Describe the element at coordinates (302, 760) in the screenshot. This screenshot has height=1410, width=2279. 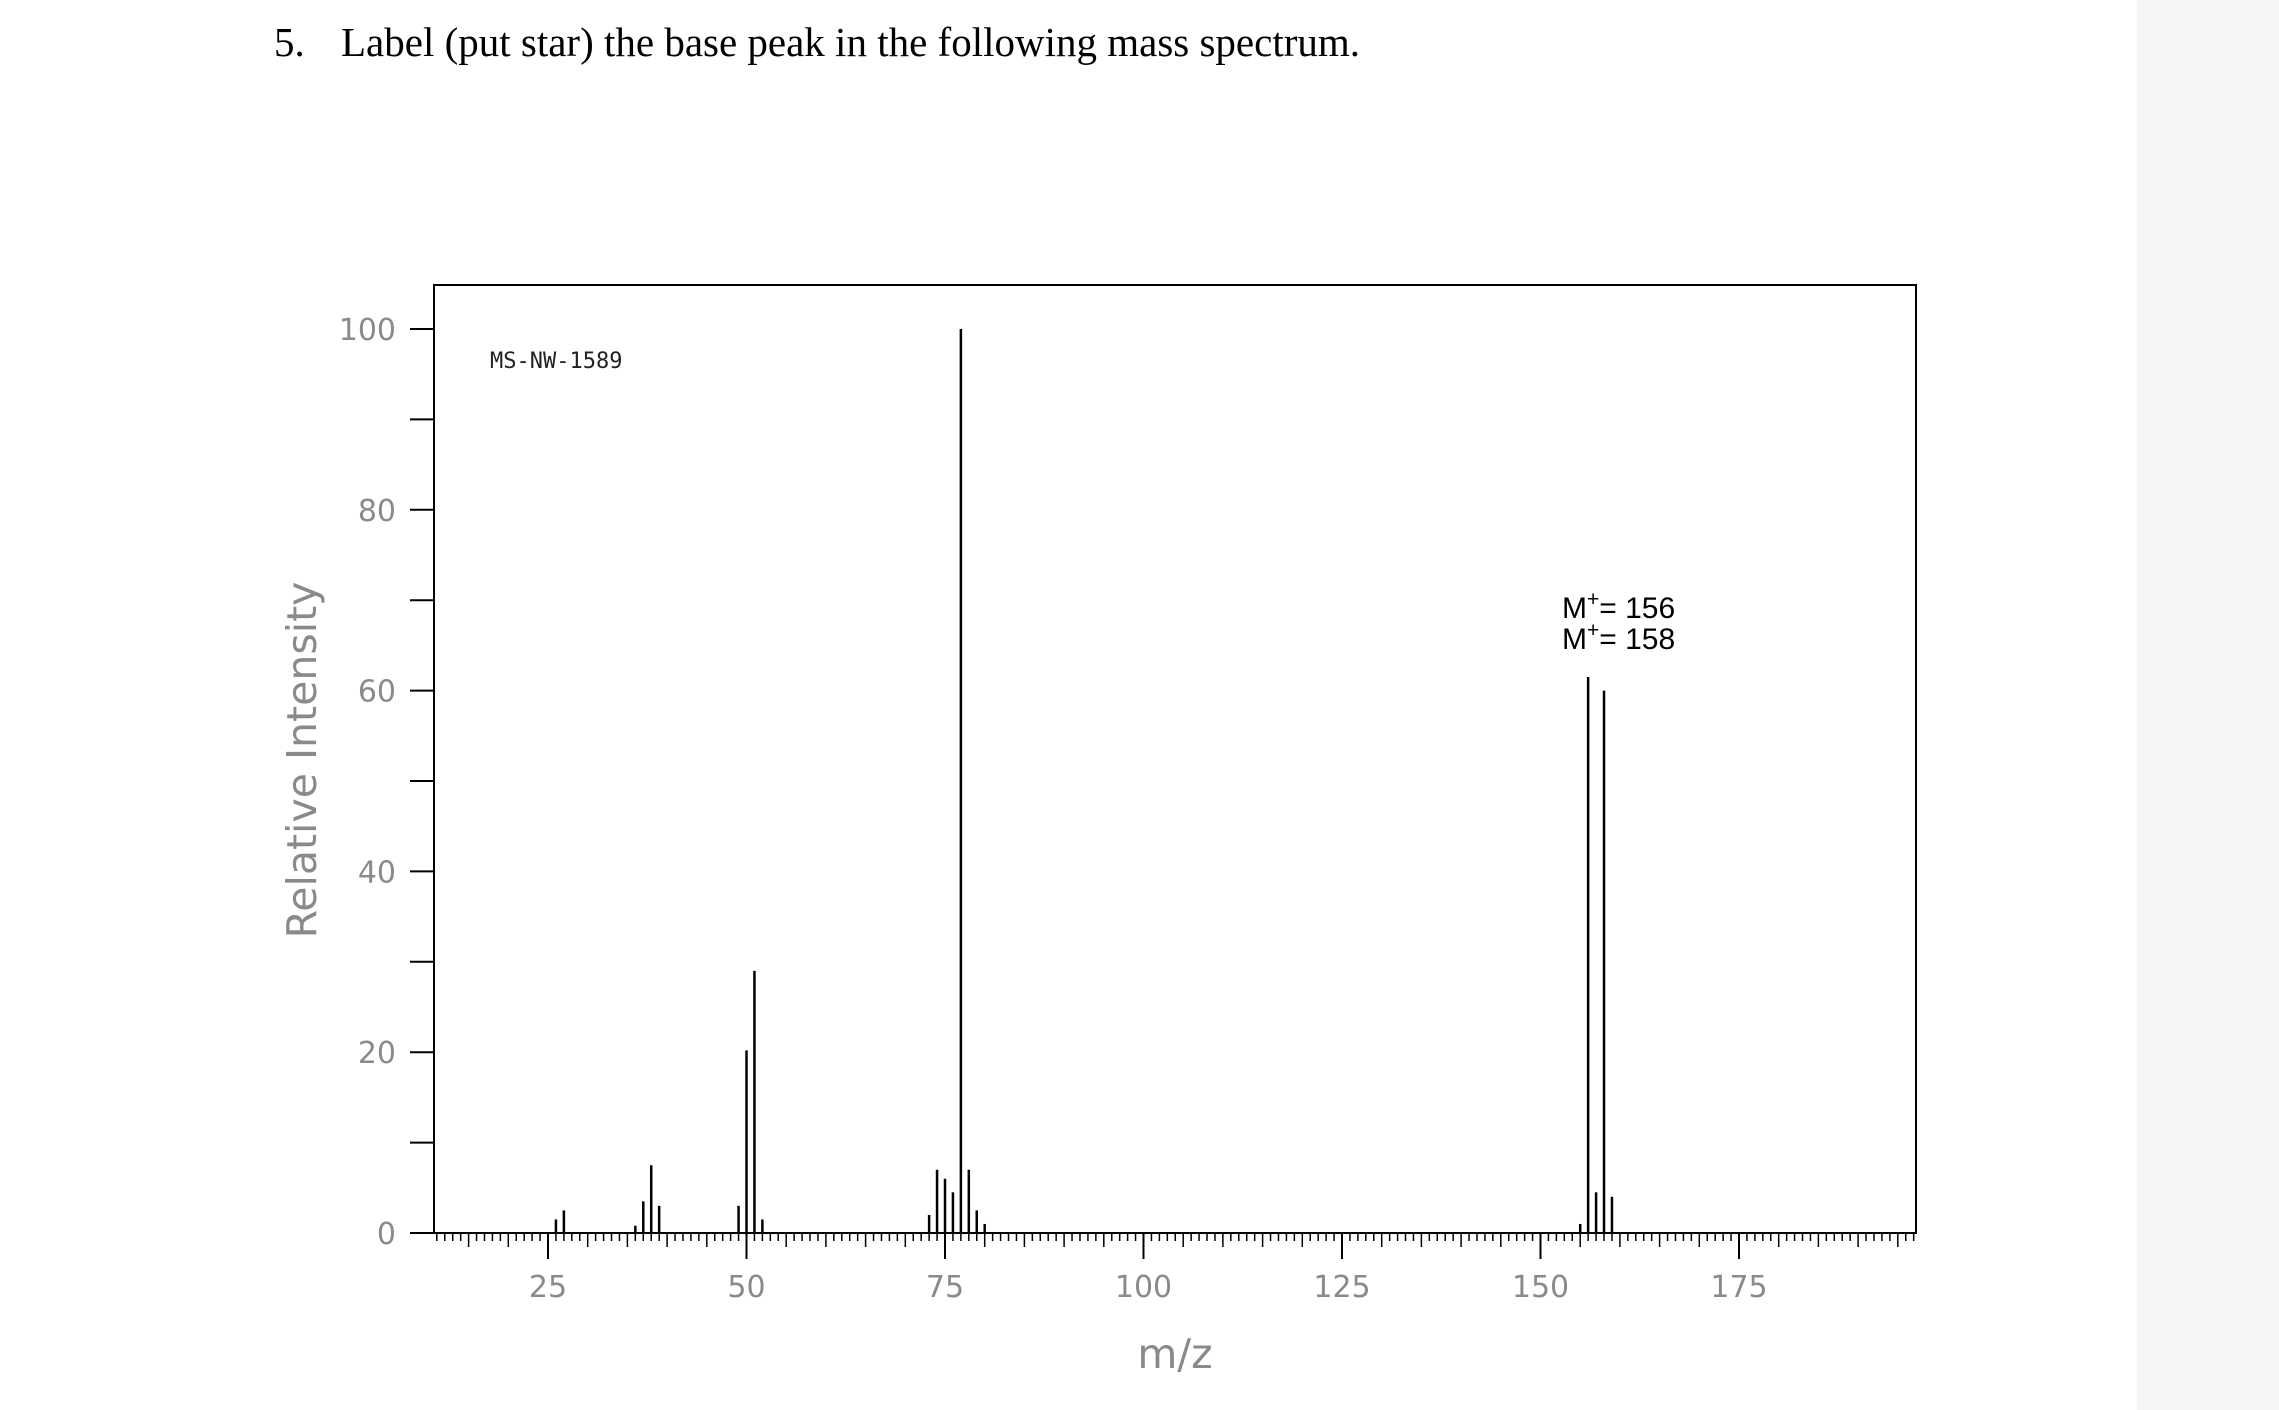
I see `y-axis-title: Relative Intensity` at that location.